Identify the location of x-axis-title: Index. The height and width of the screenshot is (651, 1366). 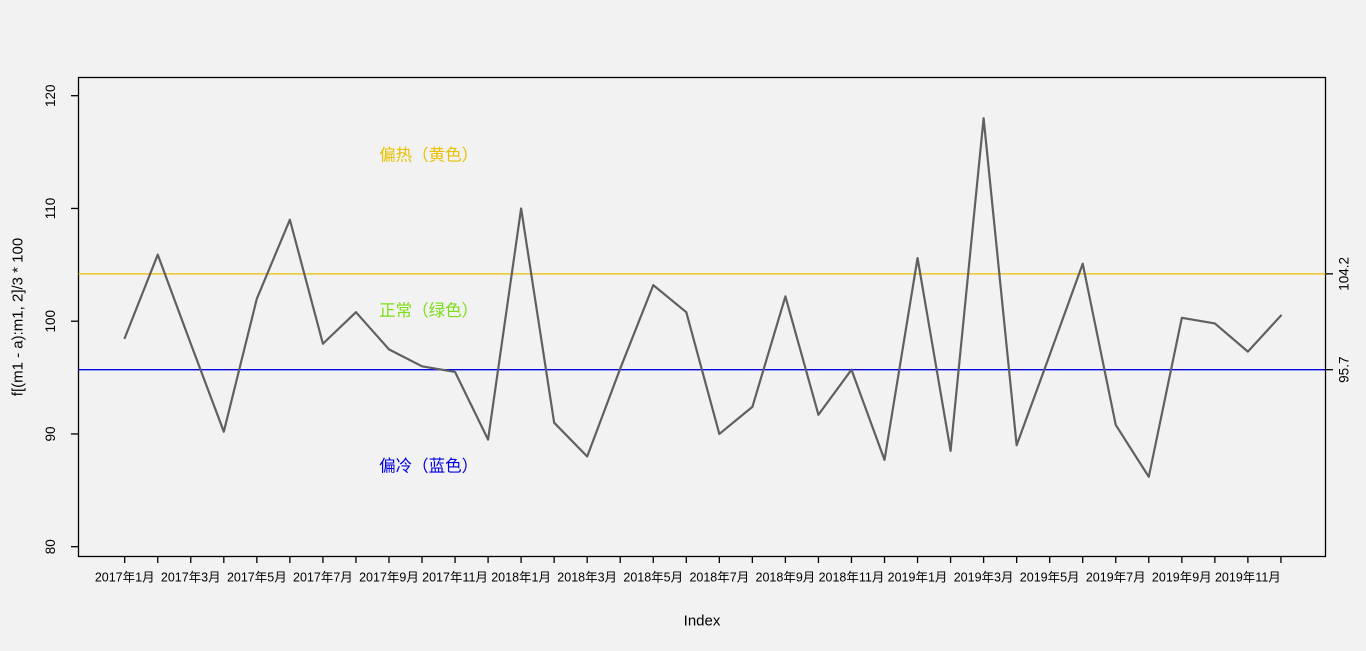
(702, 621).